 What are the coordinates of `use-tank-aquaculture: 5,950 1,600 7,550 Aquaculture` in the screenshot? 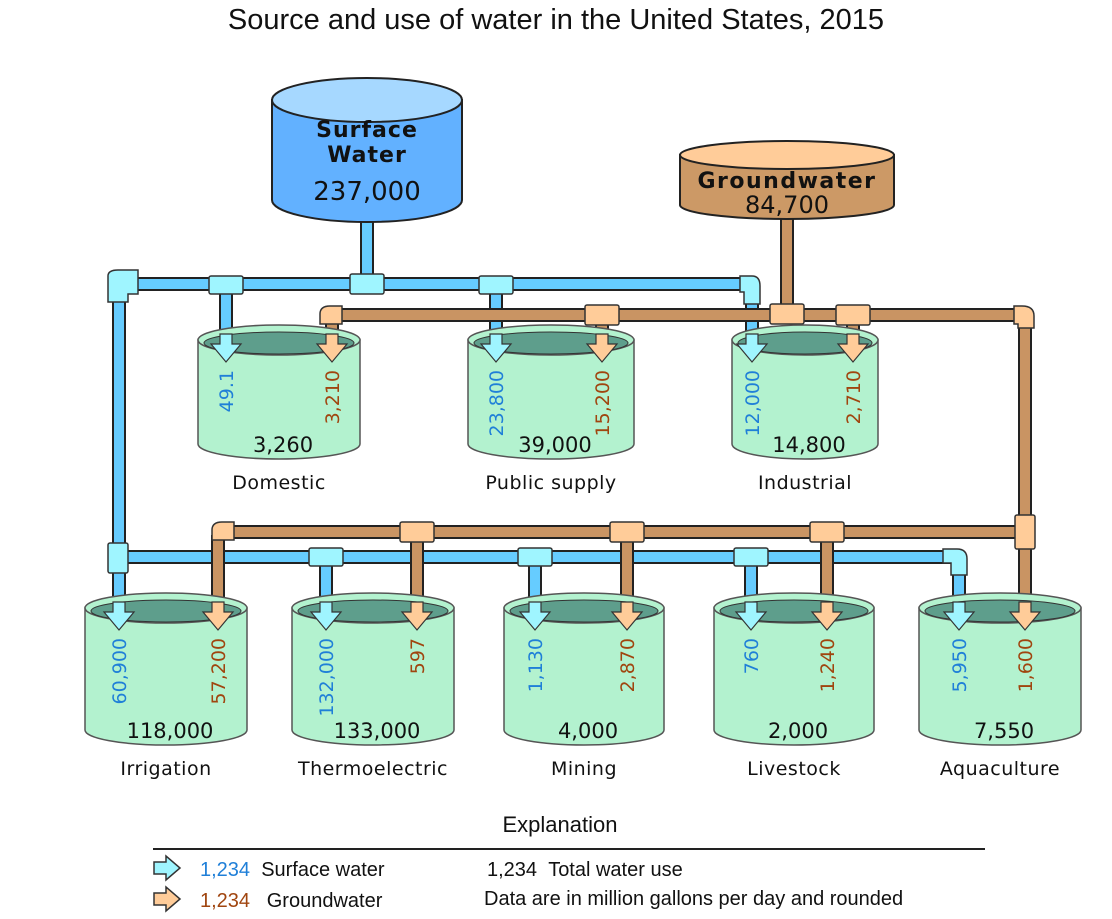 It's located at (1000, 686).